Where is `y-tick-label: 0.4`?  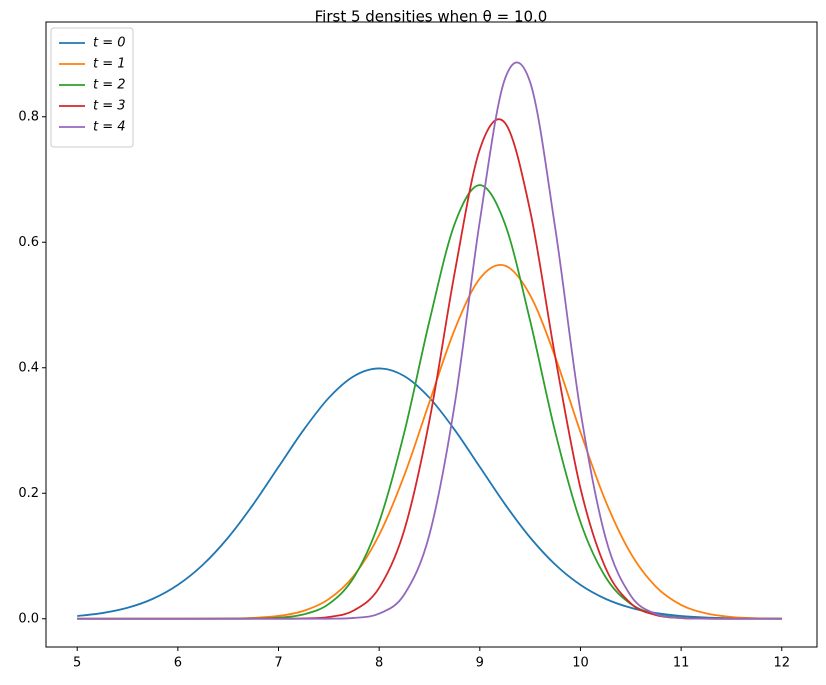
y-tick-label: 0.4 is located at coordinates (28, 367).